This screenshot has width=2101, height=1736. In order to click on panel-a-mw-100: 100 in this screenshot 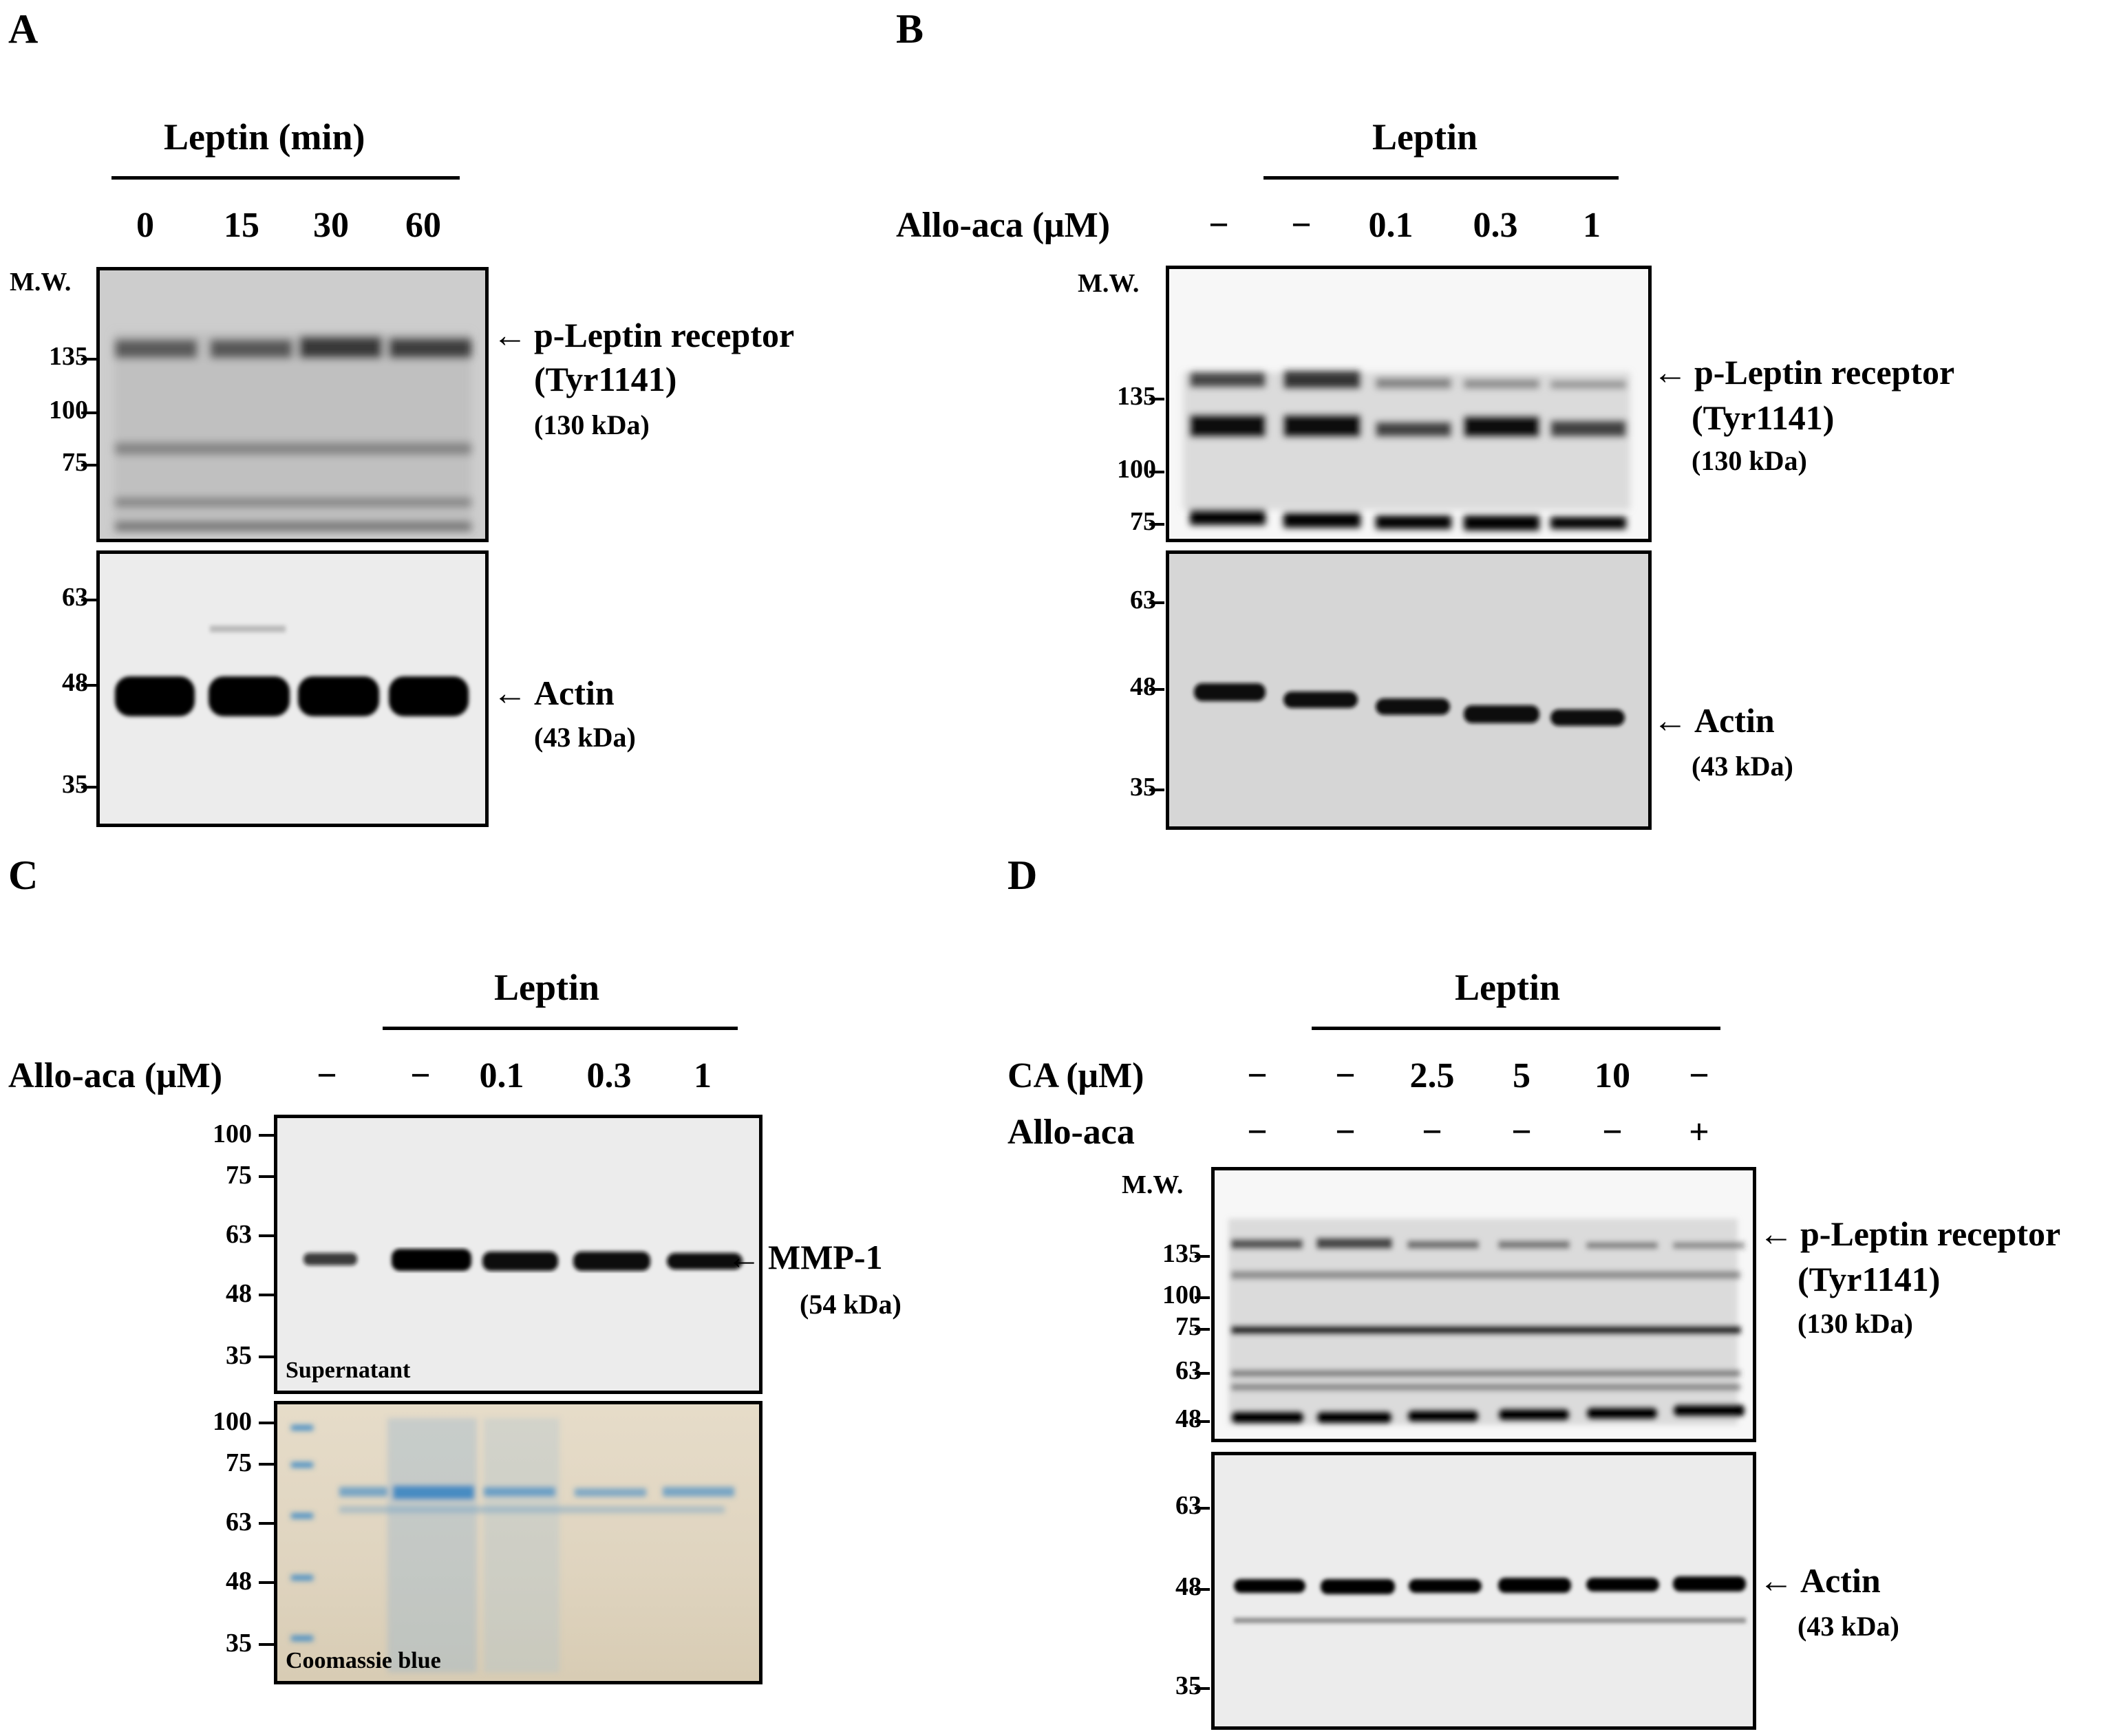, I will do `click(68, 410)`.